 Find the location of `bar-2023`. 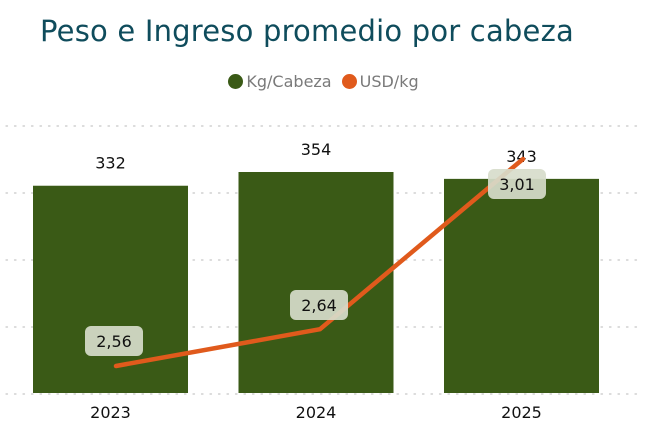

bar-2023 is located at coordinates (110, 289).